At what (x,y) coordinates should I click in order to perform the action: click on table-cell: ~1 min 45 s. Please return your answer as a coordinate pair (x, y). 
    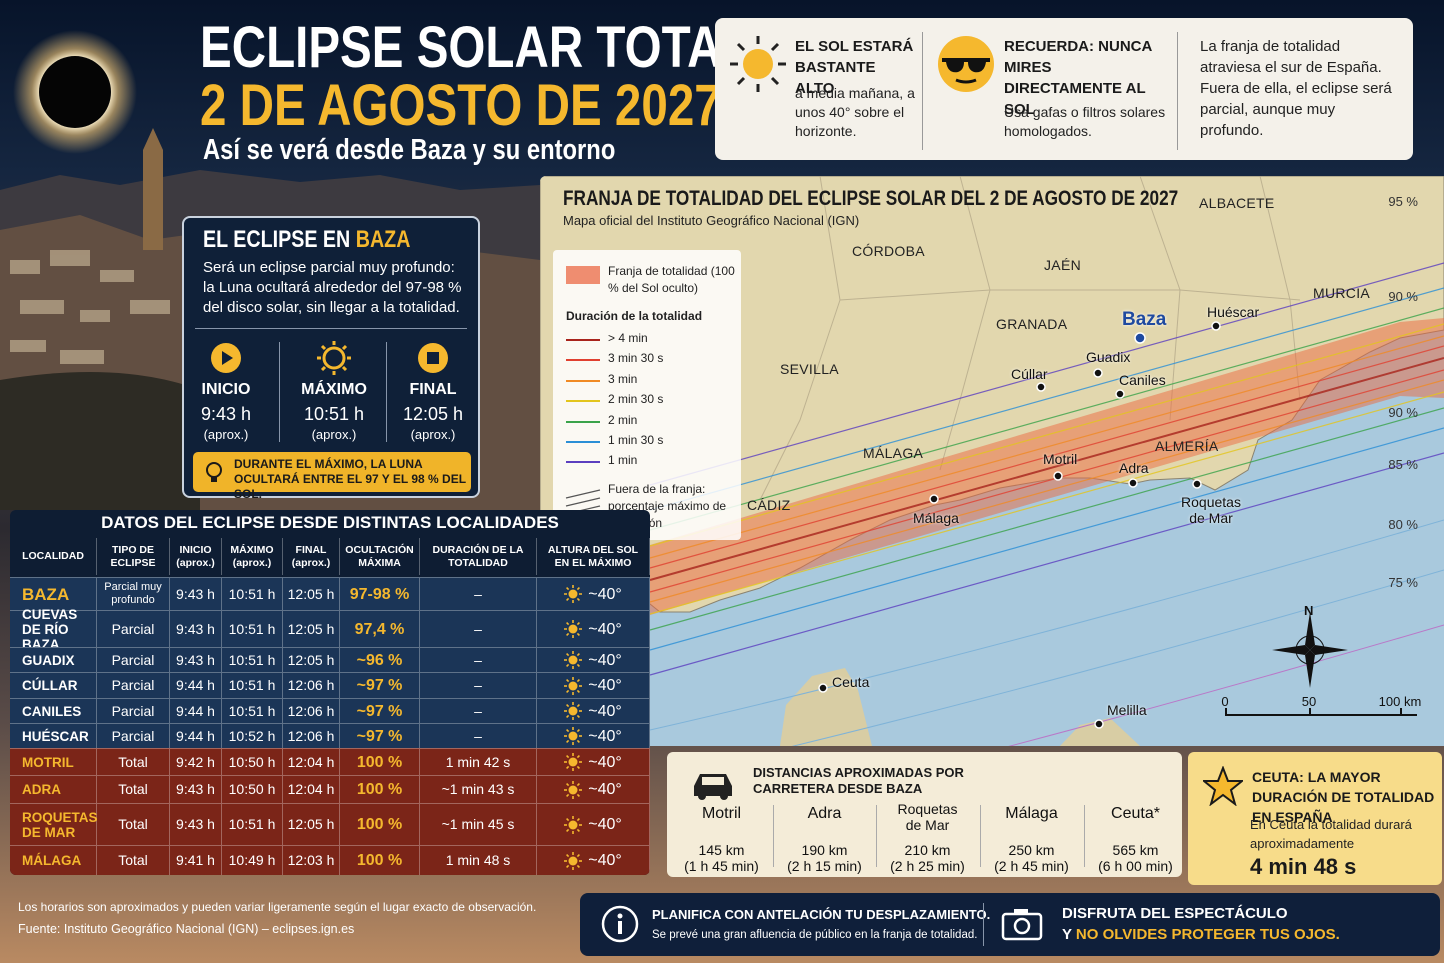
    Looking at the image, I should click on (478, 824).